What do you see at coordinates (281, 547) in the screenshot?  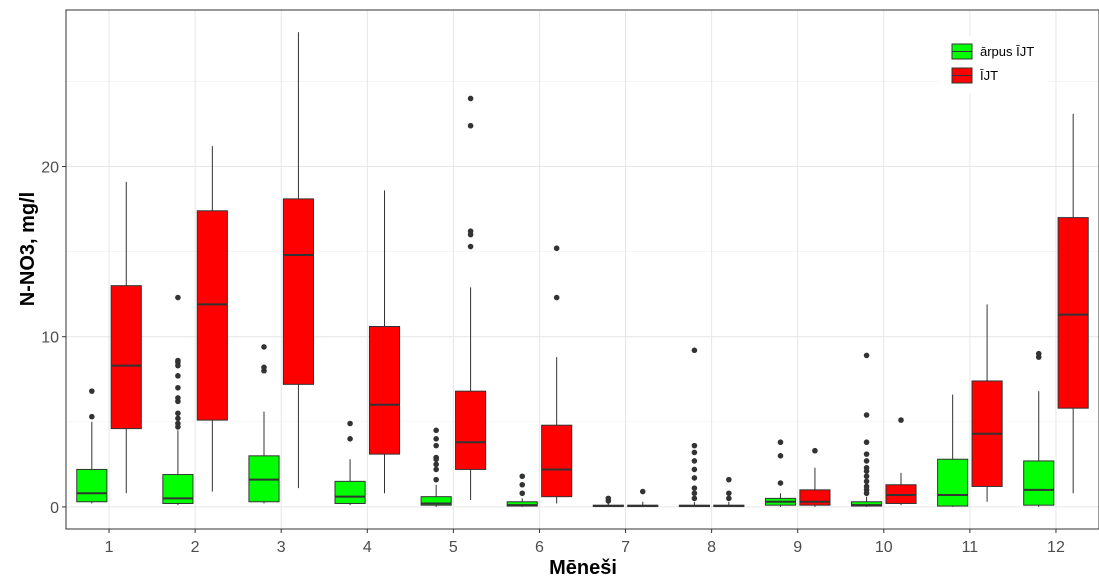 I see `x-tick-label: 3` at bounding box center [281, 547].